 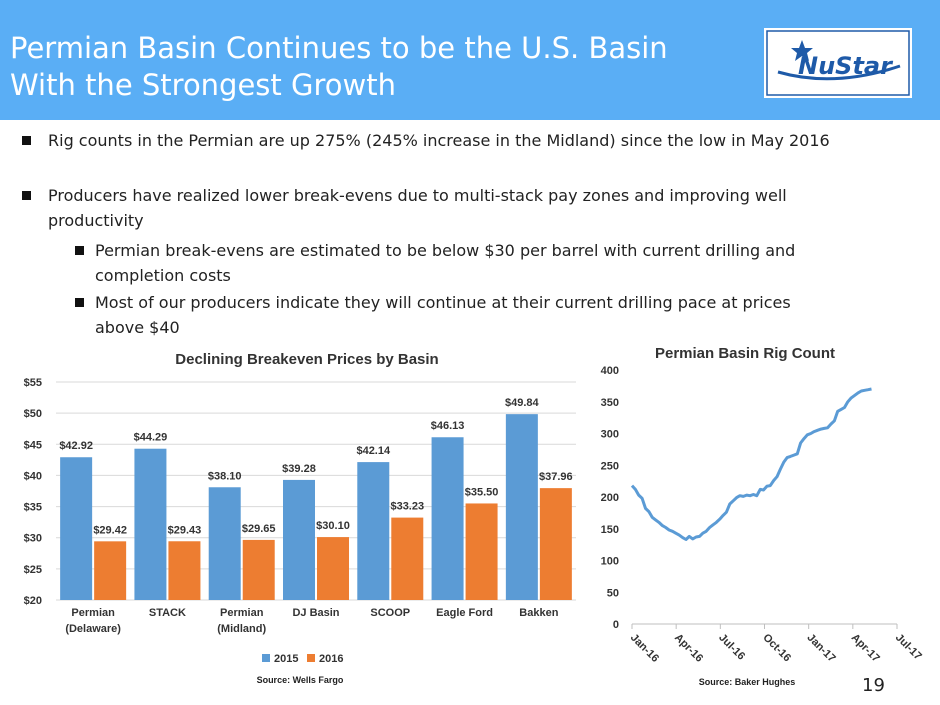 I want to click on line-x-tick-label: Oct-16, so click(x=776, y=648).